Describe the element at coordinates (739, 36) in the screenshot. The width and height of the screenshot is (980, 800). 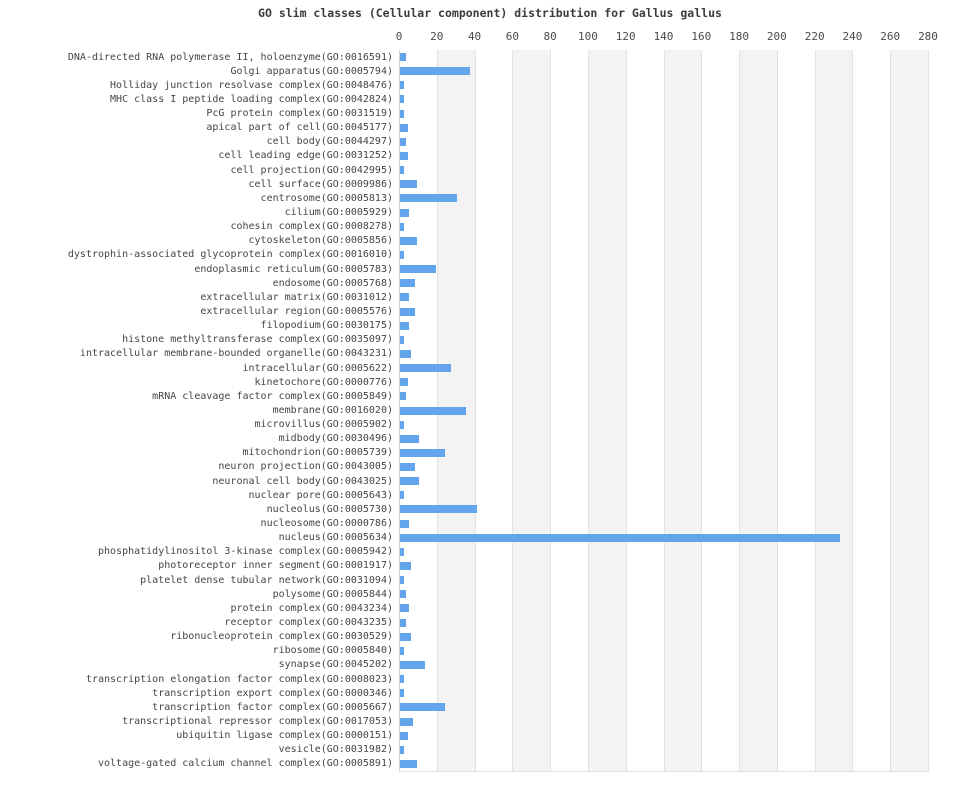
I see `x-tick-label: 180` at that location.